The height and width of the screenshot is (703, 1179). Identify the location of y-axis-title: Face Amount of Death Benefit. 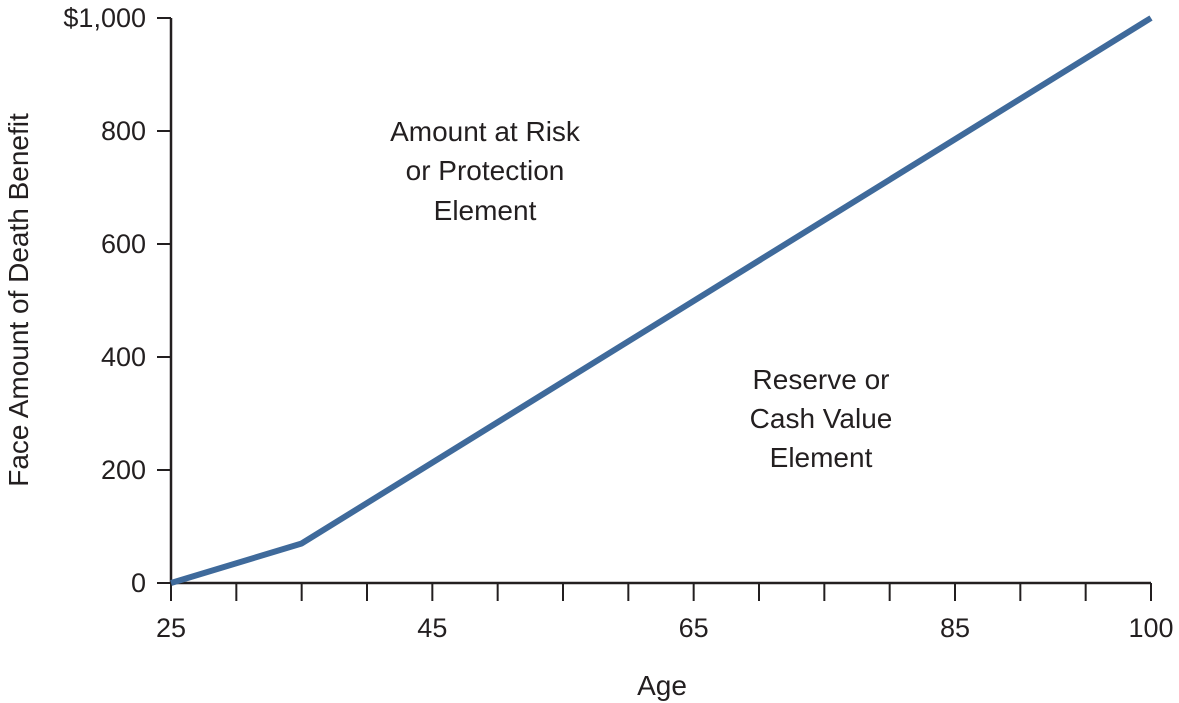
(18, 300).